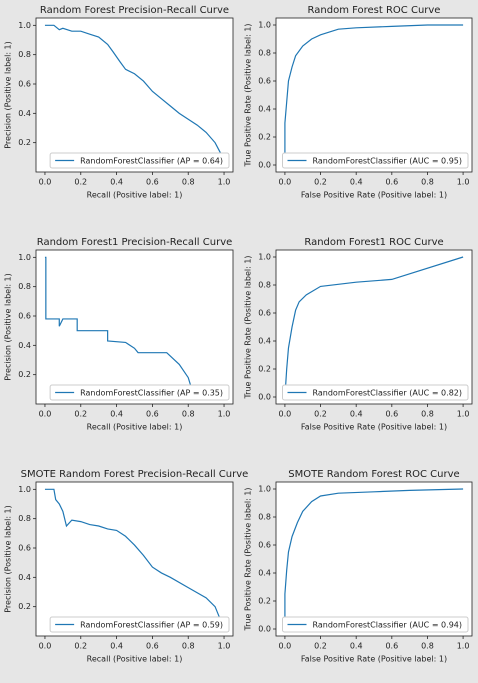 The image size is (478, 683). What do you see at coordinates (388, 161) in the screenshot?
I see `legend-label: RandomForestClassifier (AUC = 0.95)` at bounding box center [388, 161].